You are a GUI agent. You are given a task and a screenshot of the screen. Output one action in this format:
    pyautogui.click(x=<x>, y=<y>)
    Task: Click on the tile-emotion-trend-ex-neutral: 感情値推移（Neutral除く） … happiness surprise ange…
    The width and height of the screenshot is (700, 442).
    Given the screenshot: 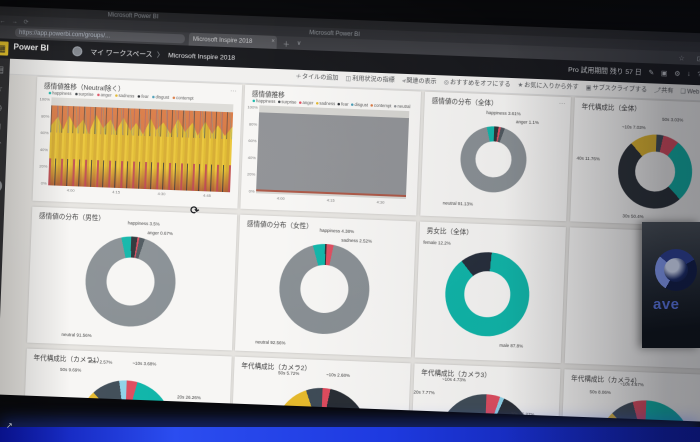 What is the action you would take?
    pyautogui.click(x=137, y=142)
    